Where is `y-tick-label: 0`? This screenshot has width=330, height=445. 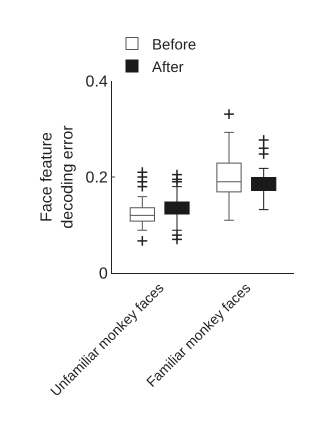 y-tick-label: 0 is located at coordinates (103, 274).